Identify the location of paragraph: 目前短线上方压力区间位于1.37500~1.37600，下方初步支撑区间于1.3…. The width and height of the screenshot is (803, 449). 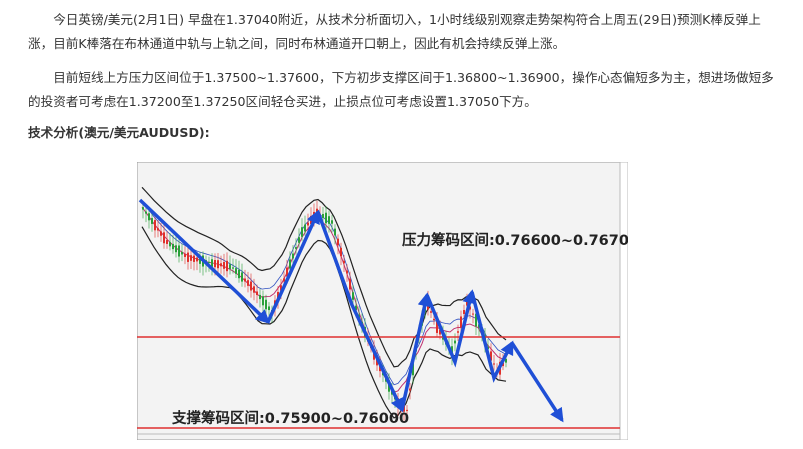
(401, 89).